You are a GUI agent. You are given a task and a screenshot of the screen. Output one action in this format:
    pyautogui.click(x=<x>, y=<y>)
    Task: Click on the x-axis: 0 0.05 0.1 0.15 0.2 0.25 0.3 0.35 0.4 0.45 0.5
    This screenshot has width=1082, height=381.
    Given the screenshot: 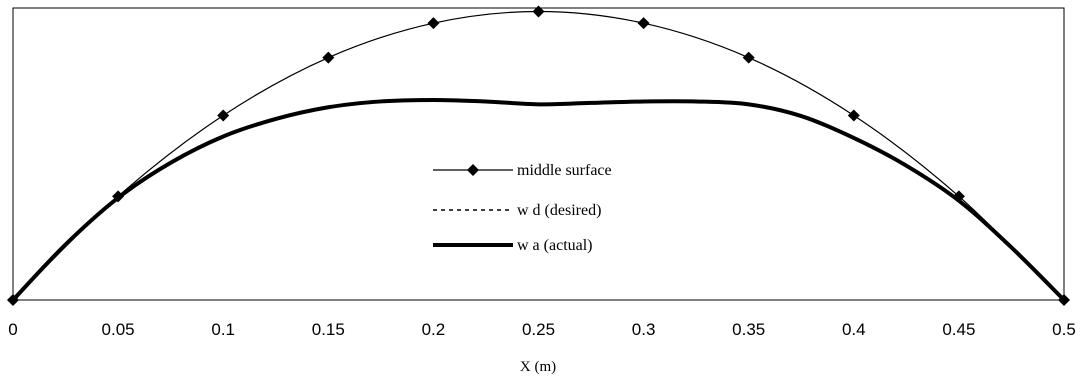 What is the action you would take?
    pyautogui.click(x=542, y=329)
    